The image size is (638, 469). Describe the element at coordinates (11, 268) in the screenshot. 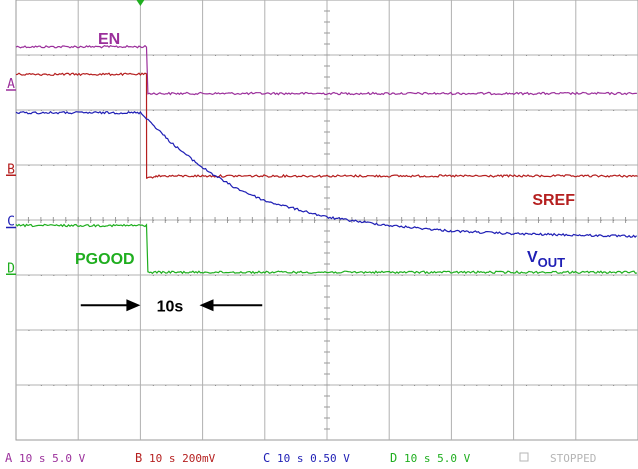

I see `channel-marker-d: D` at that location.